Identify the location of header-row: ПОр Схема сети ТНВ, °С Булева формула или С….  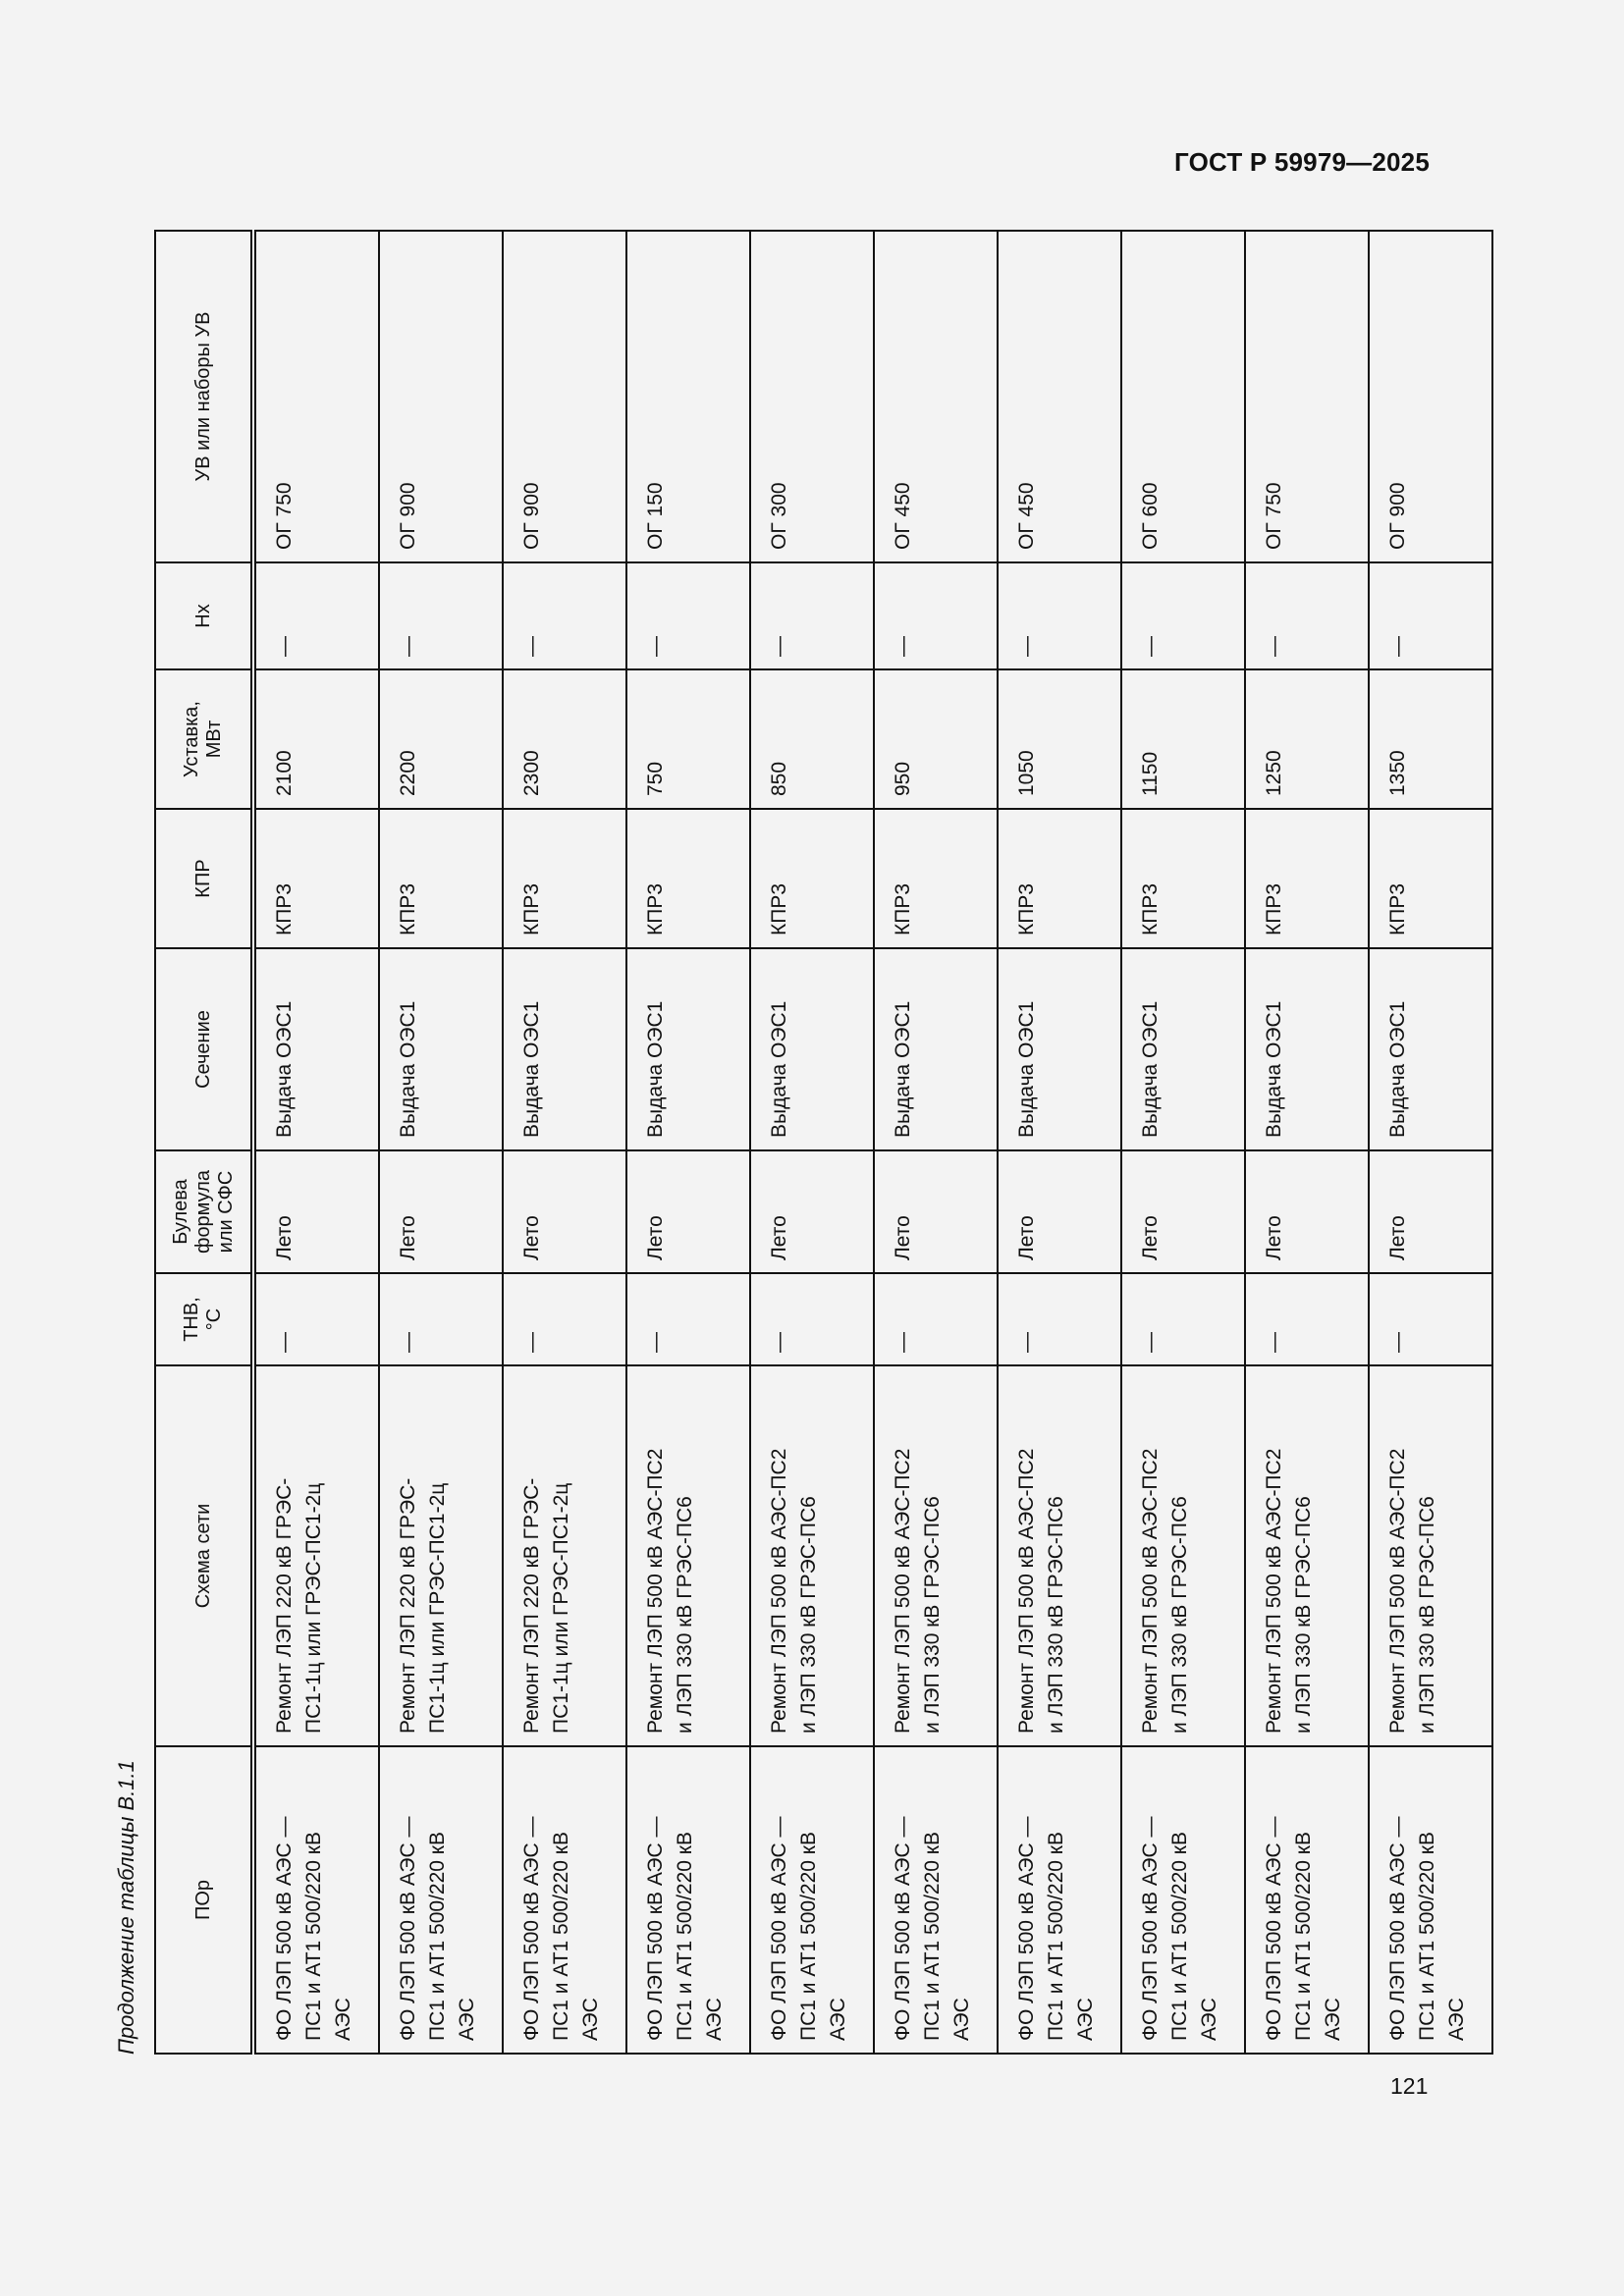
(204, 1142).